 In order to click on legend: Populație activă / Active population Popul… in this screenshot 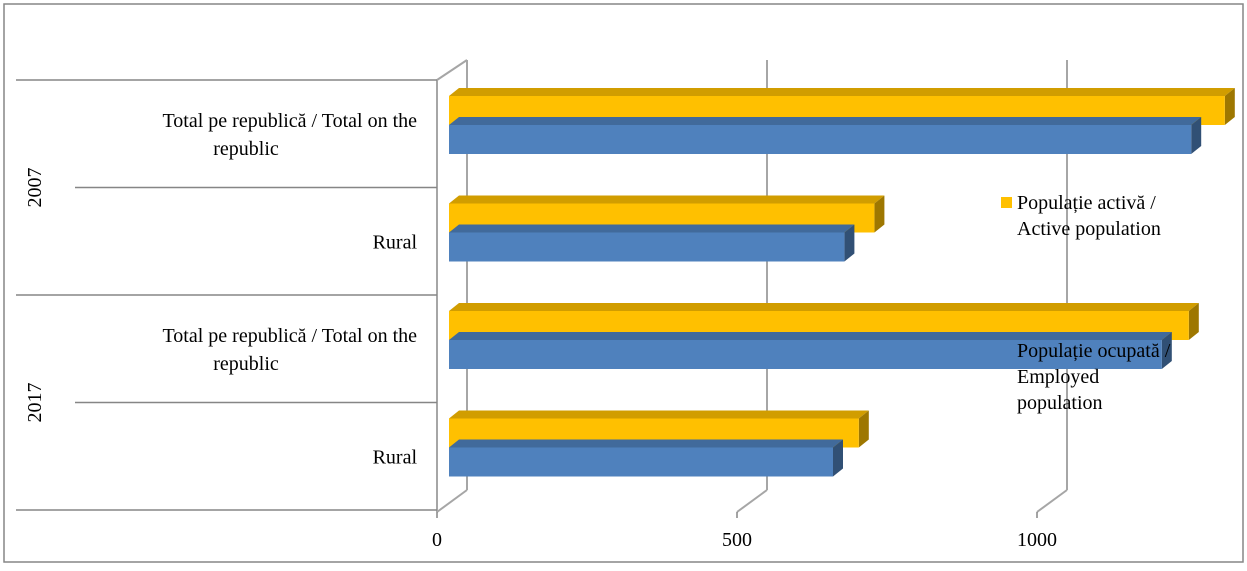, I will do `click(1086, 303)`.